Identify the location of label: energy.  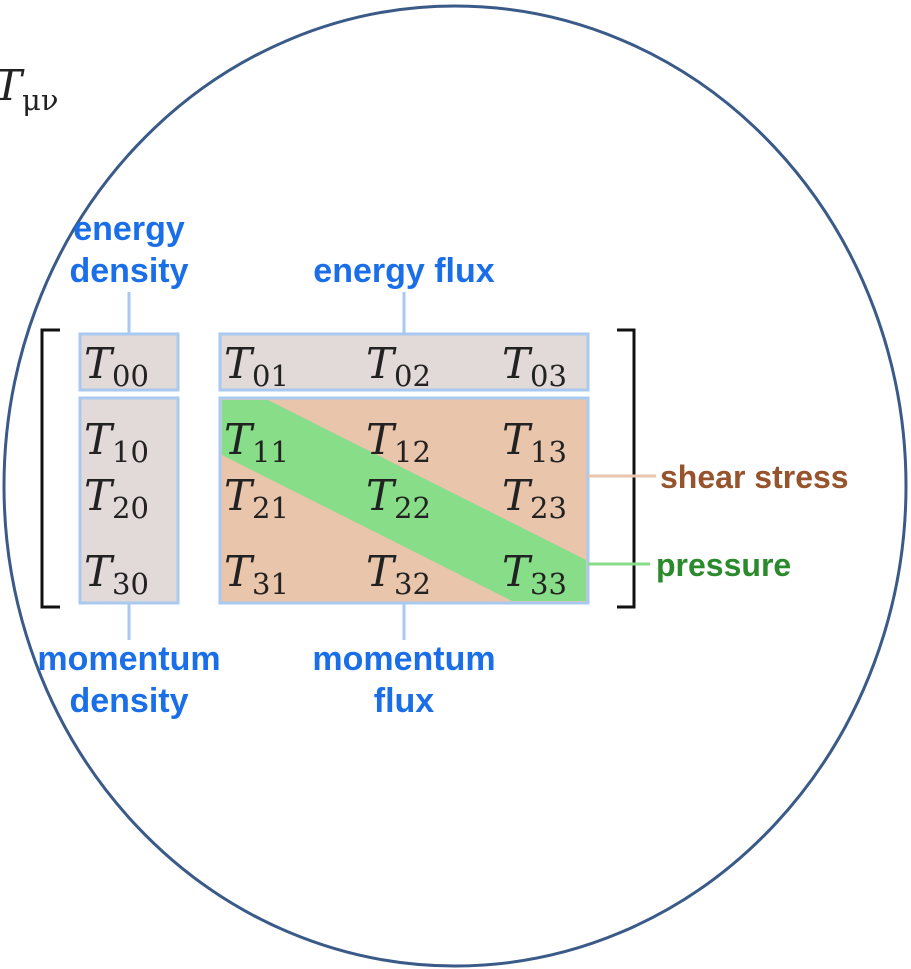
(129, 229).